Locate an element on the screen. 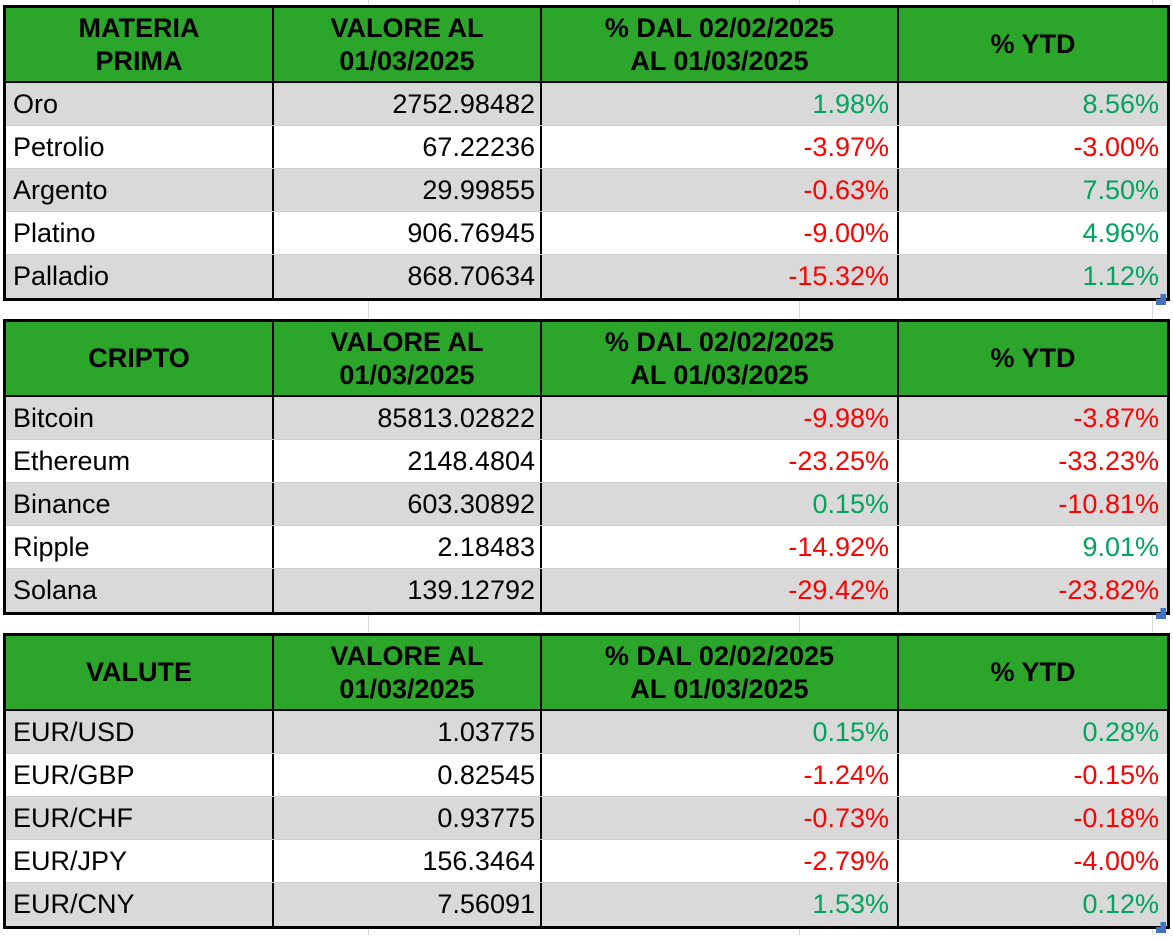  table-row: Binance 603.30892 0.15% -10.81% is located at coordinates (586, 504).